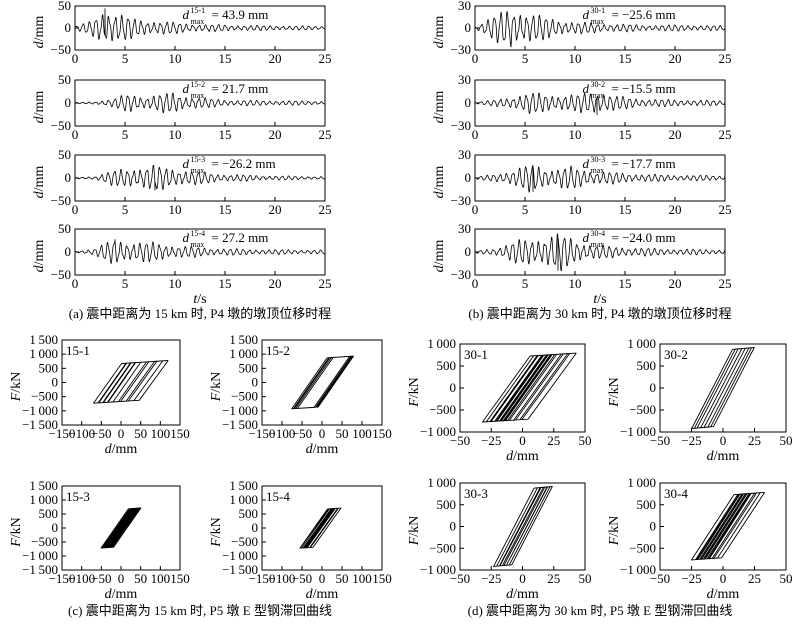 The image size is (800, 624). Describe the element at coordinates (131, 382) in the screenshot. I see `hysteresis-curve-c1` at that location.